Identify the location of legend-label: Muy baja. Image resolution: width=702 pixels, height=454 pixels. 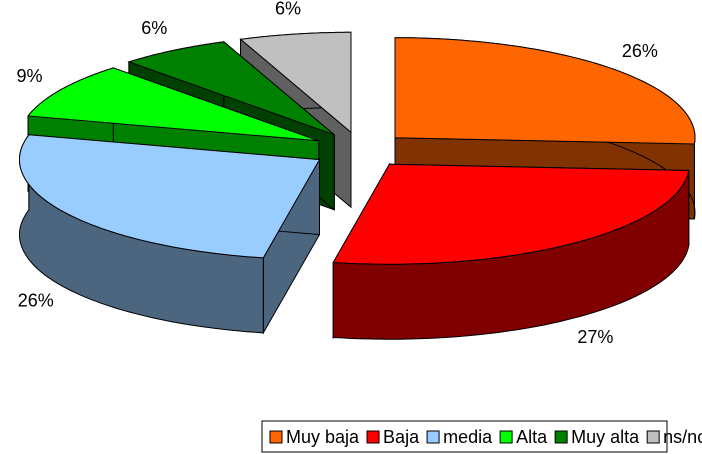
(323, 437).